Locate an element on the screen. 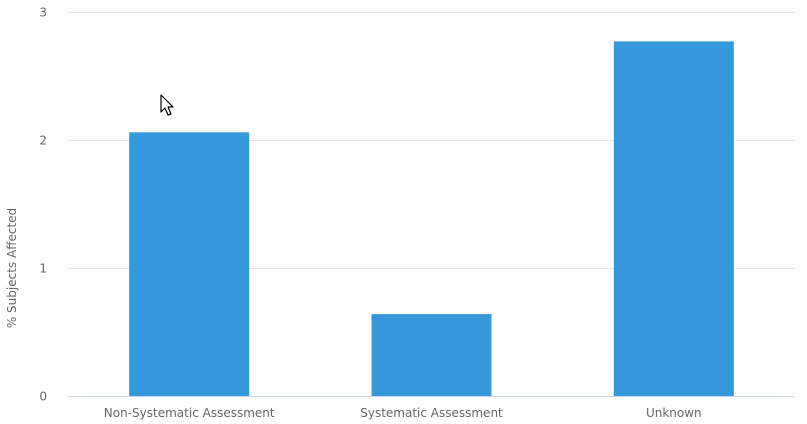 Image resolution: width=807 pixels, height=424 pixels. x-tick-label: Non-Systematic Assessment is located at coordinates (189, 413).